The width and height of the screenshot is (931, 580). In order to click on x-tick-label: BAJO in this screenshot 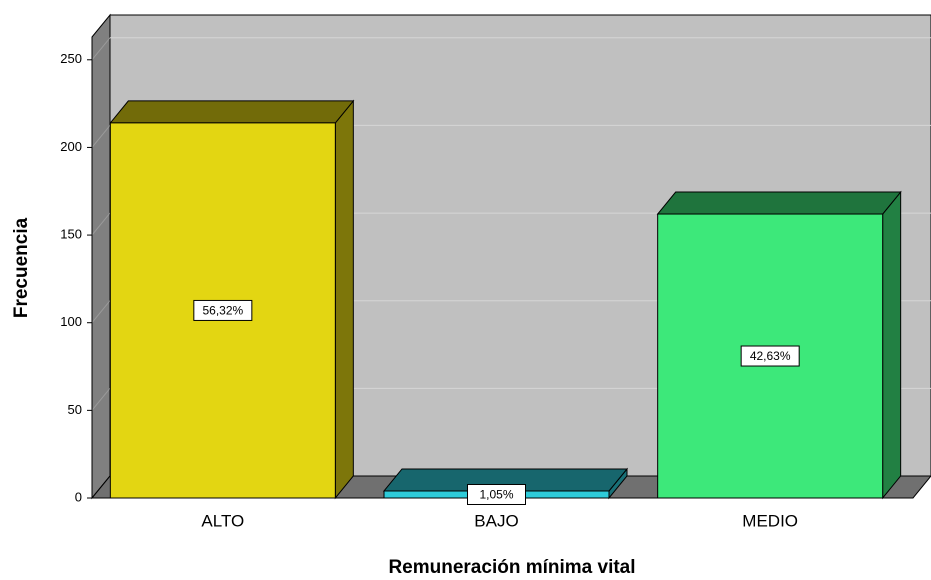, I will do `click(496, 520)`.